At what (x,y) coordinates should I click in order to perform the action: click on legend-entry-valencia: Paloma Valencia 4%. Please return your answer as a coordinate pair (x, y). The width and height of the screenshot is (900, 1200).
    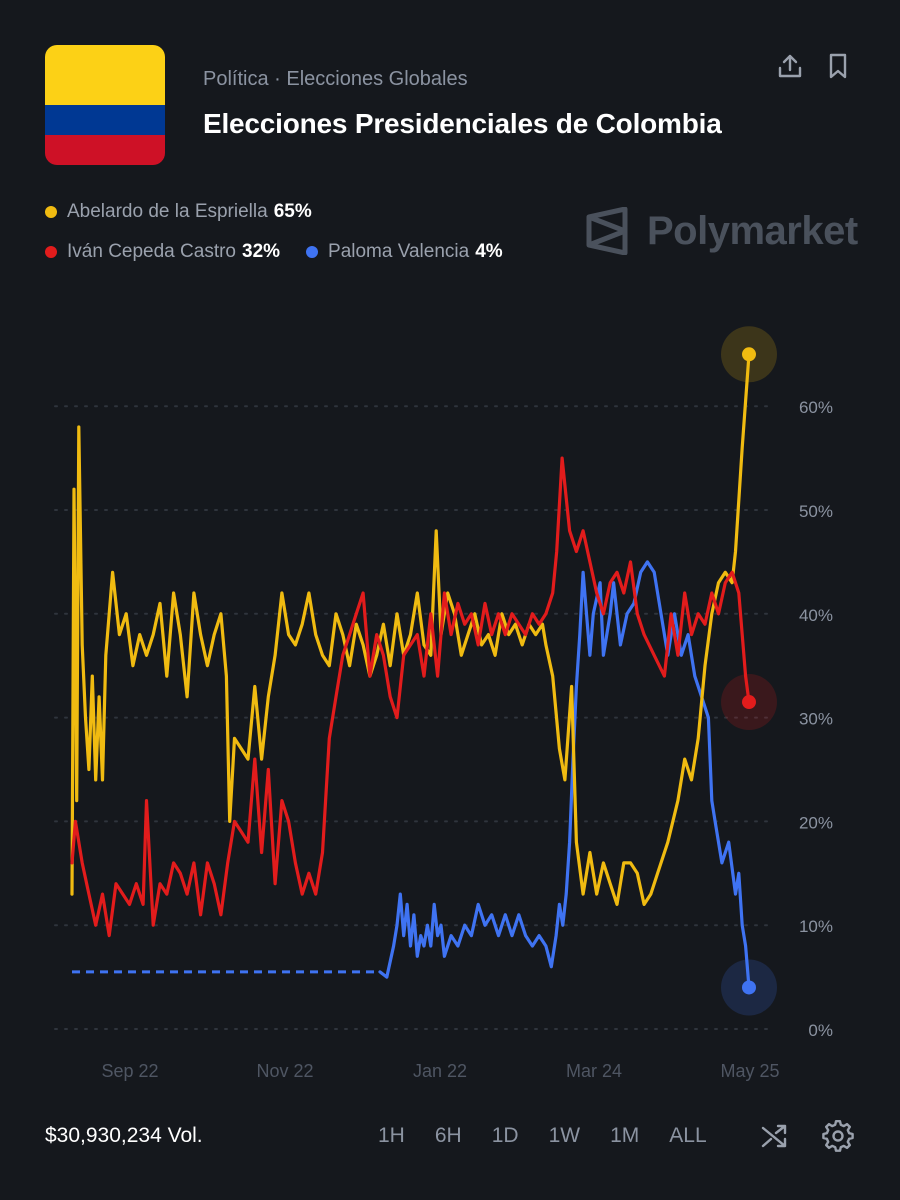
    Looking at the image, I should click on (404, 252).